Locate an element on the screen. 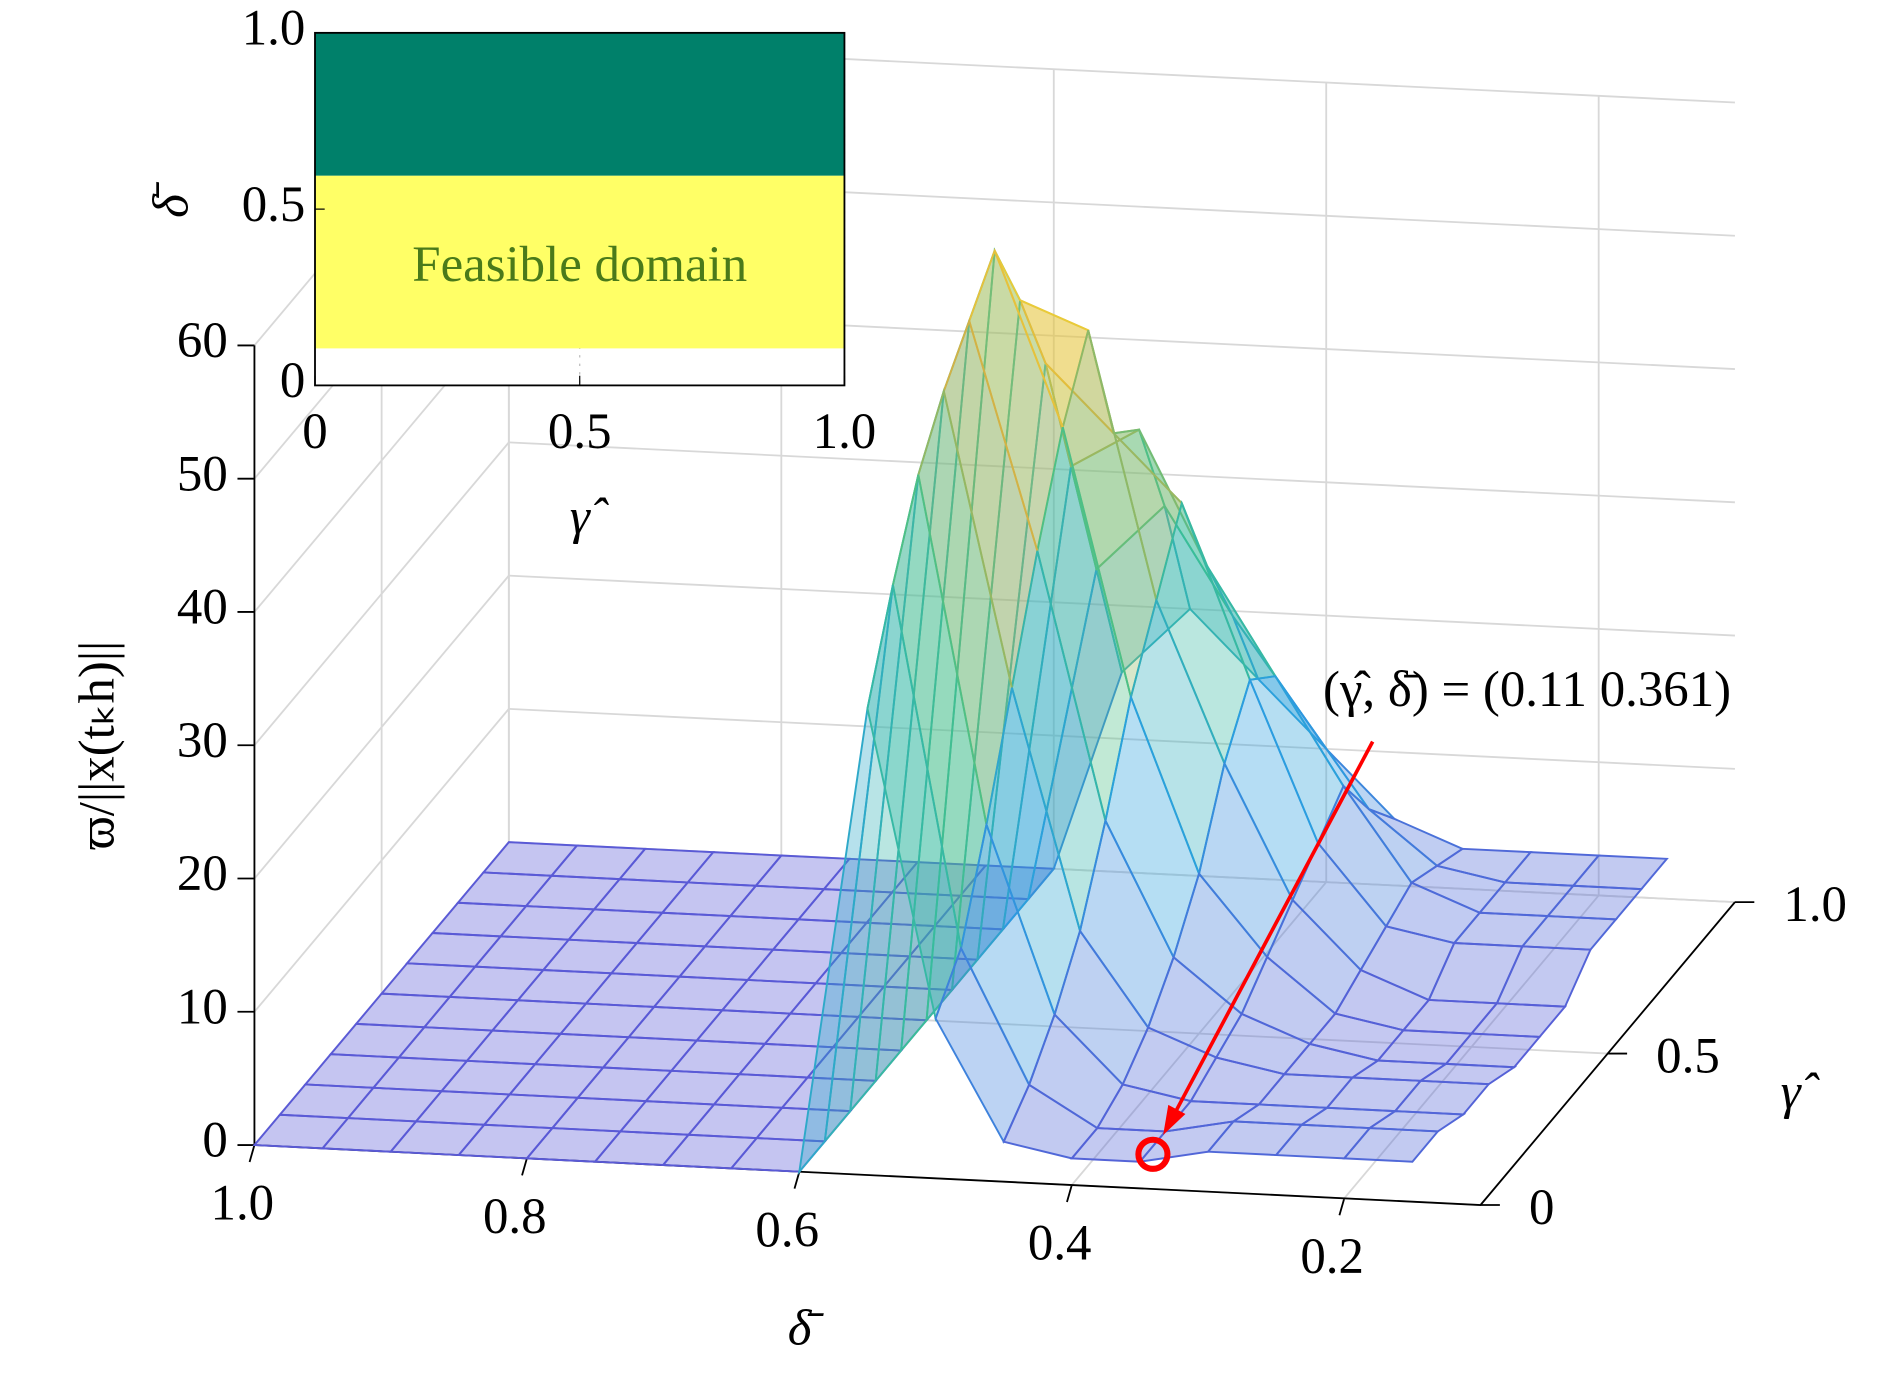  z-tick-label: 50 is located at coordinates (202, 474).